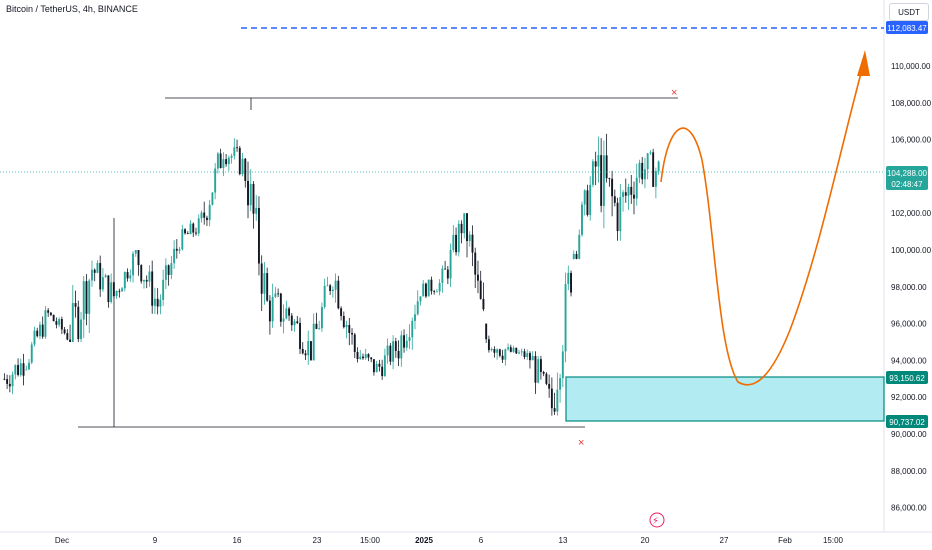  I want to click on price-tick-label: 106,000.00, so click(911, 140).